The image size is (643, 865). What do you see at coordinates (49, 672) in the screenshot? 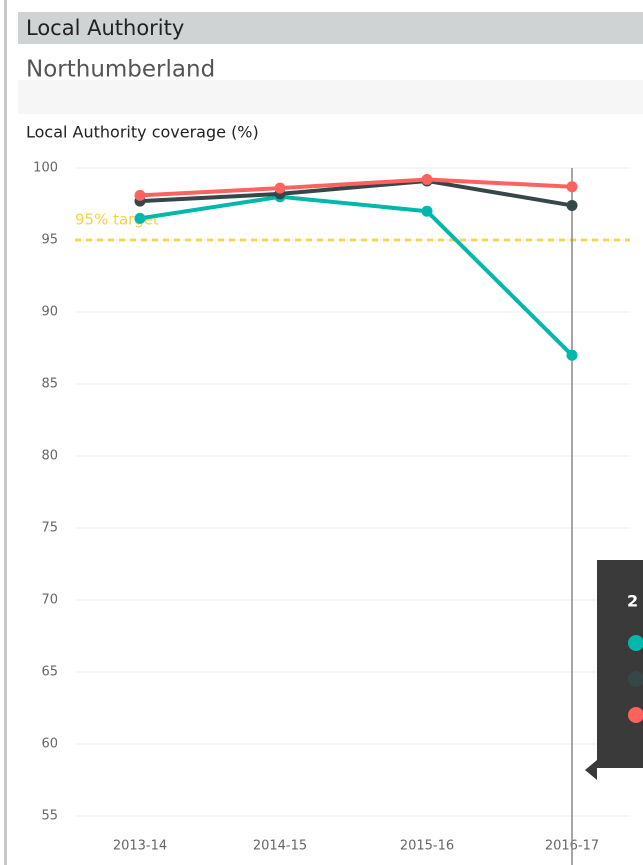
I see `y-tick-label: 65` at bounding box center [49, 672].